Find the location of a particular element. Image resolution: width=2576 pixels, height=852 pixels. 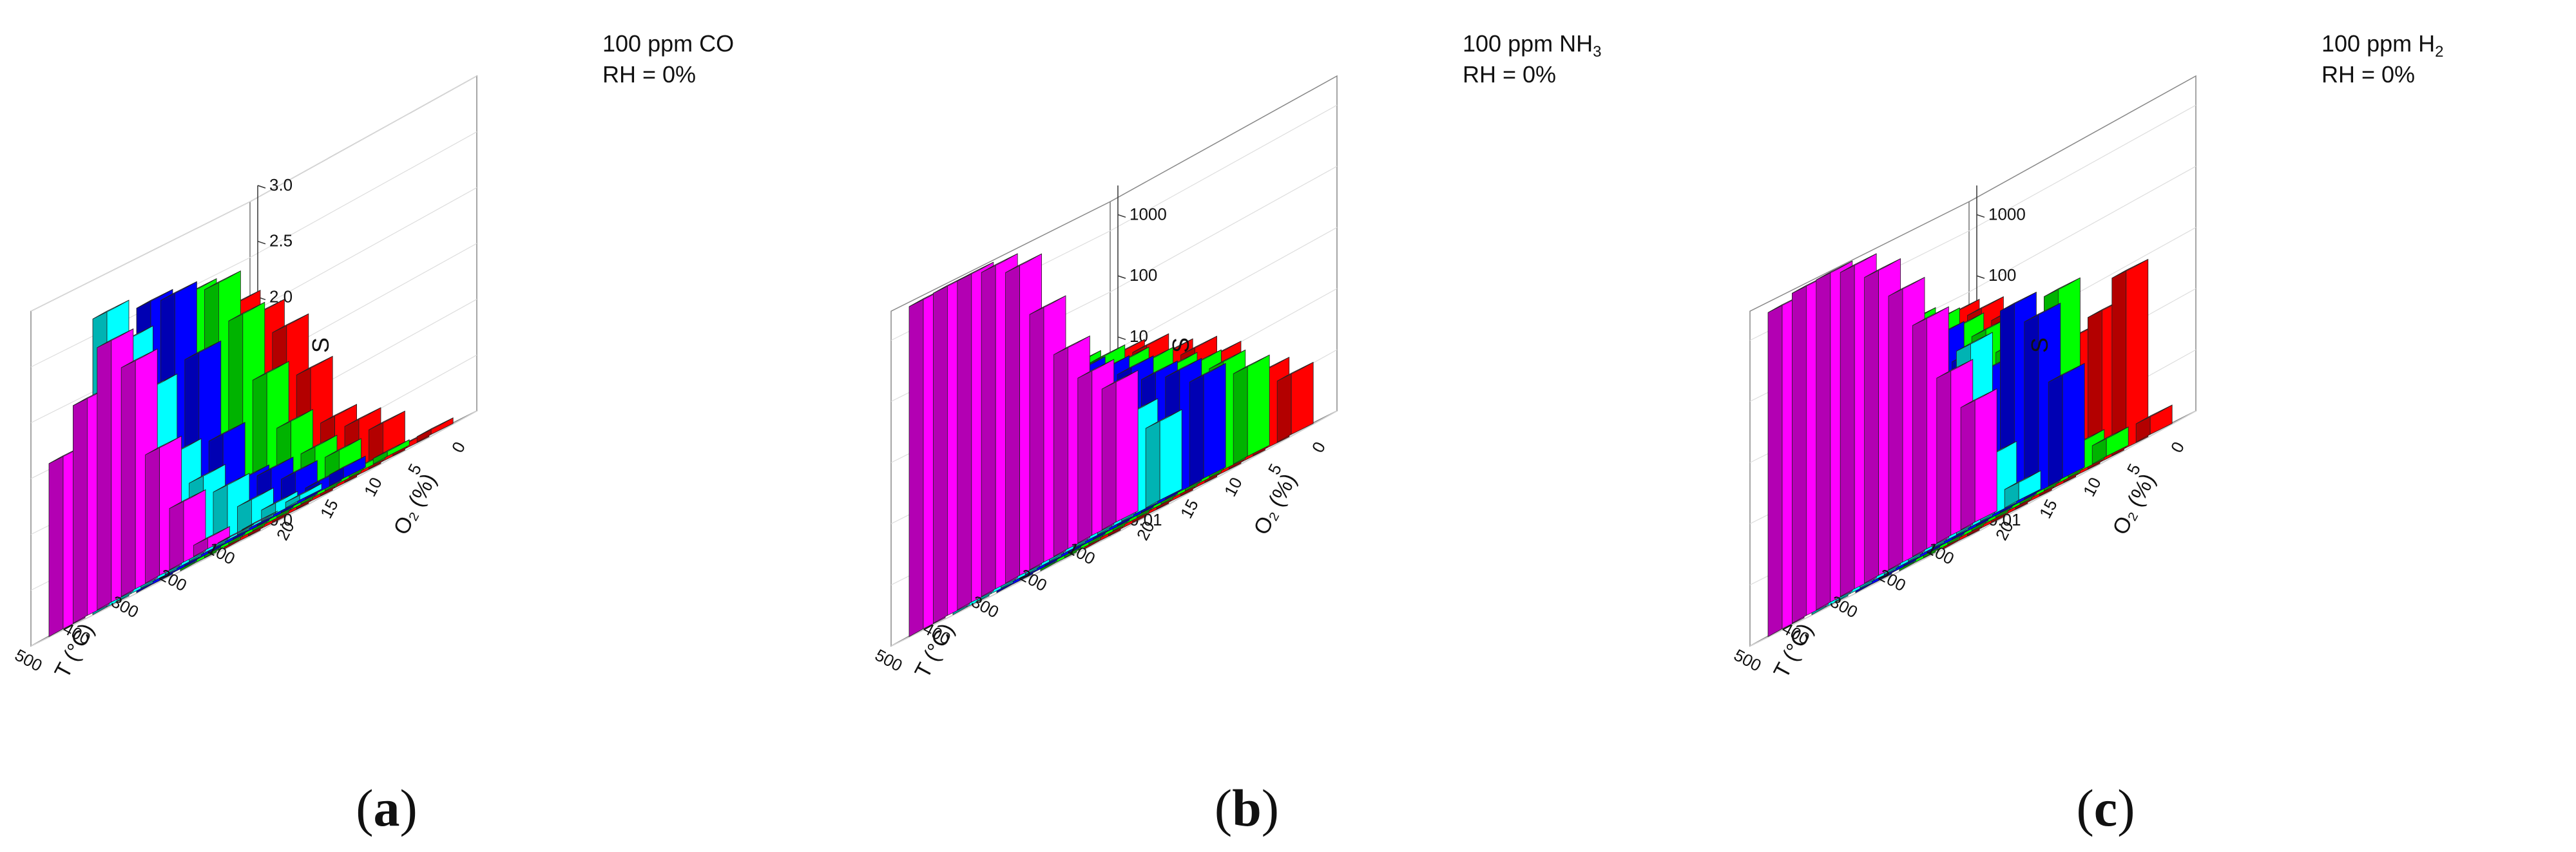

x-tick-label: 500 is located at coordinates (889, 660).